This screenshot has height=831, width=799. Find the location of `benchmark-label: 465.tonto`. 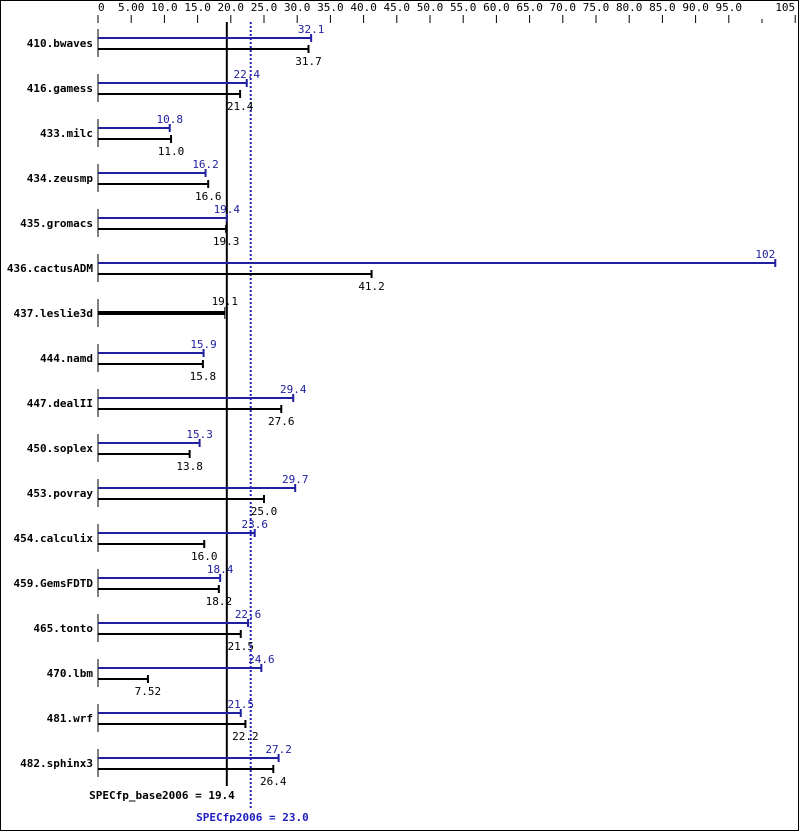

benchmark-label: 465.tonto is located at coordinates (63, 628).